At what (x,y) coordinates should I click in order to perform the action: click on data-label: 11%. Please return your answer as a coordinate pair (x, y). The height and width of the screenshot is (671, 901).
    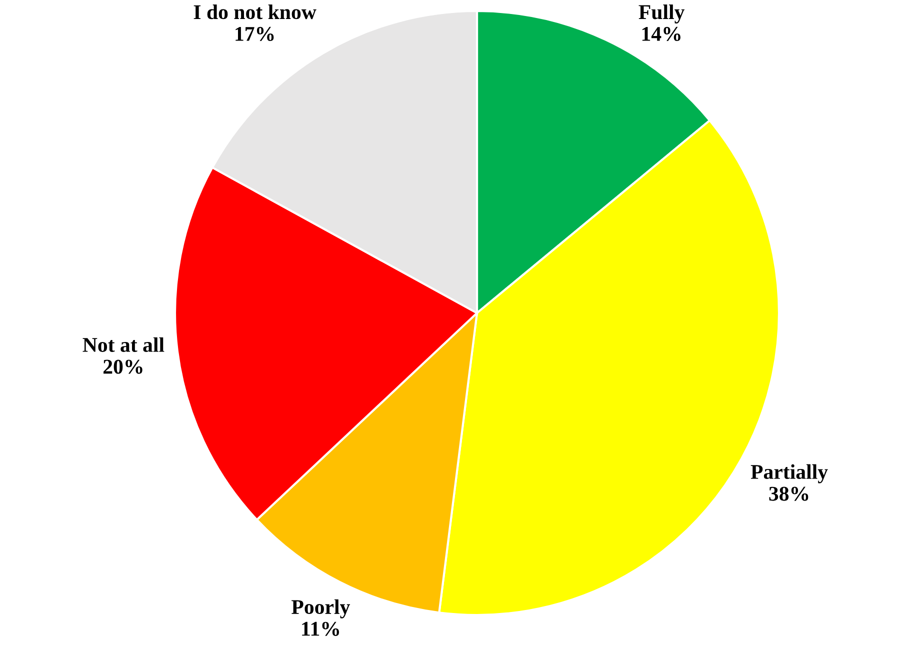
    Looking at the image, I should click on (321, 629).